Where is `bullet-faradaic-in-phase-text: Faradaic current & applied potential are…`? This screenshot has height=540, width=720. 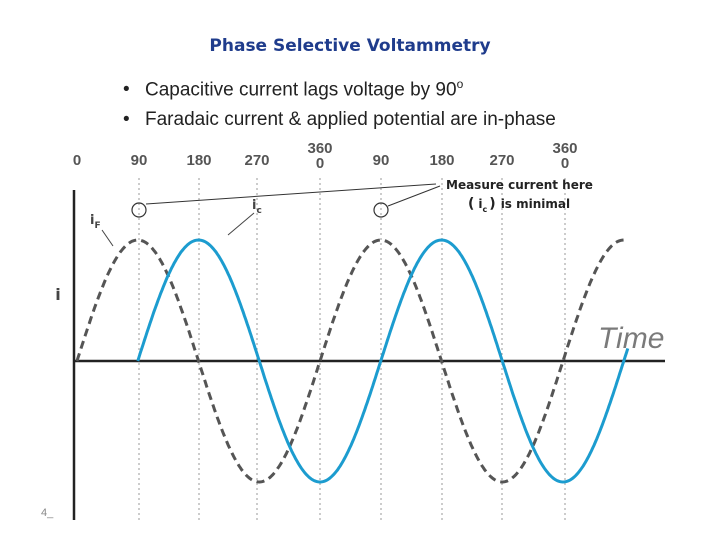
bullet-faradaic-in-phase-text: Faradaic current & applied potential are… is located at coordinates (350, 119).